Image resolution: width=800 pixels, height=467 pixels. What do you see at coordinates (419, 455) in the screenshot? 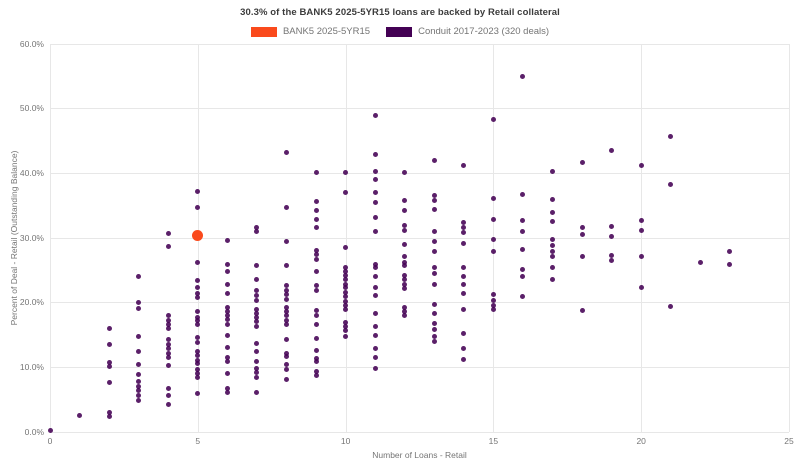
I see `x-axis-title: Number of Loans - Retail` at bounding box center [419, 455].